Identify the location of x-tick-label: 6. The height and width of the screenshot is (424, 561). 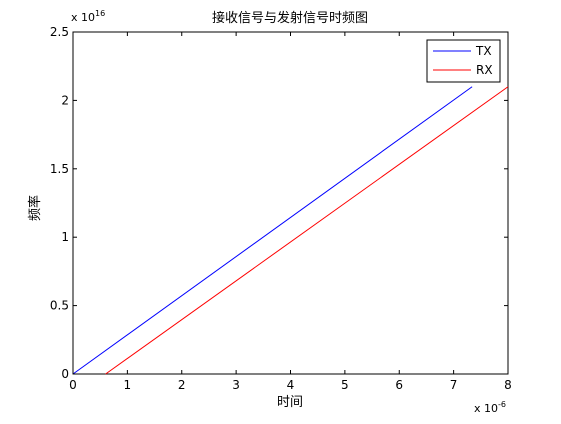
(399, 385).